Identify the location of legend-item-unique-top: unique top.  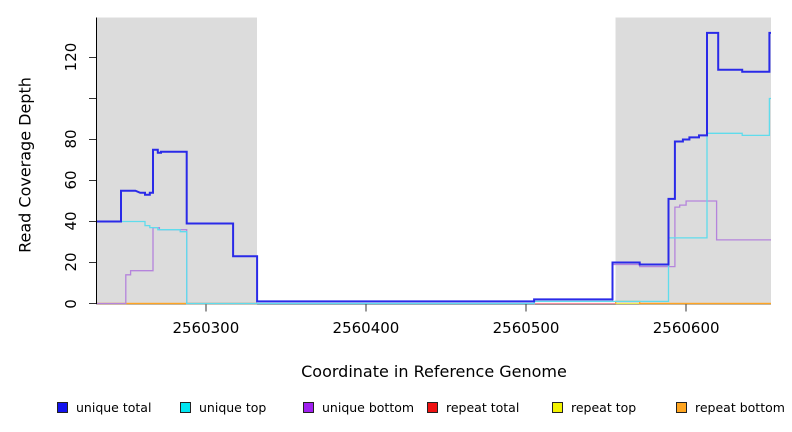
(223, 407).